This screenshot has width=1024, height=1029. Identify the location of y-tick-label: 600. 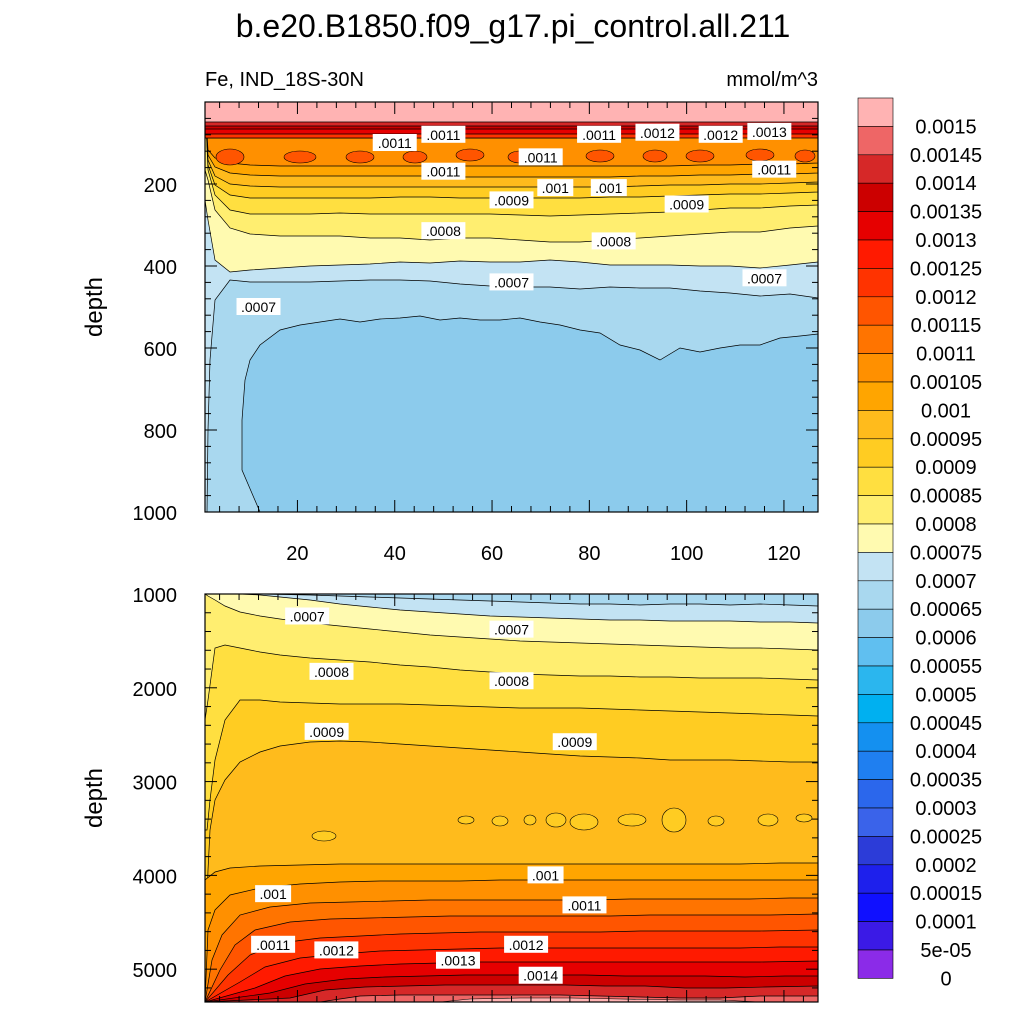
(160, 350).